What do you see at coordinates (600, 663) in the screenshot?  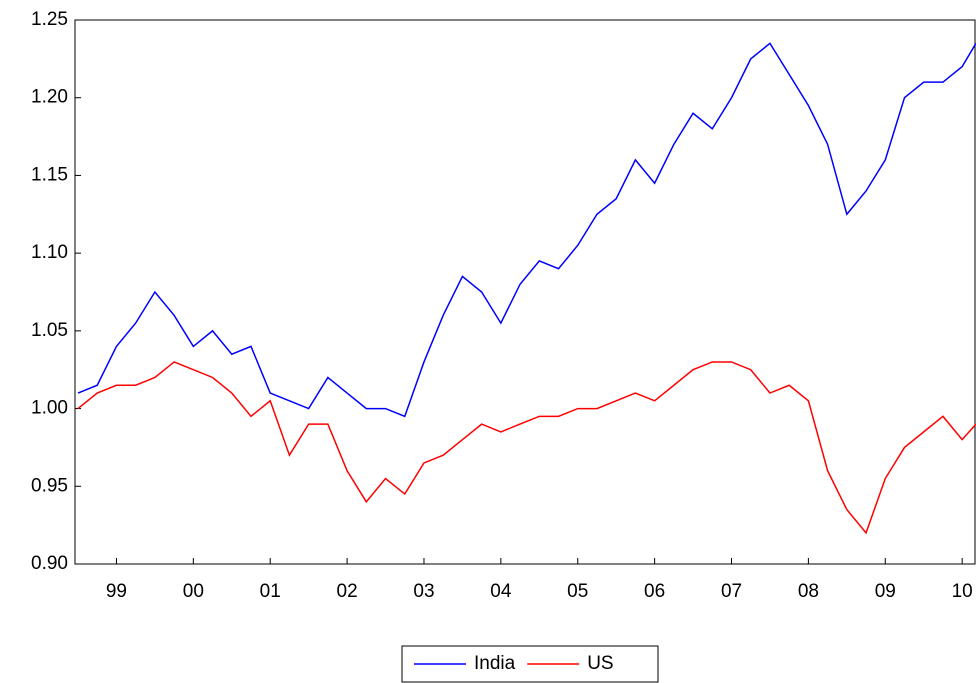 I see `legend-label: US` at bounding box center [600, 663].